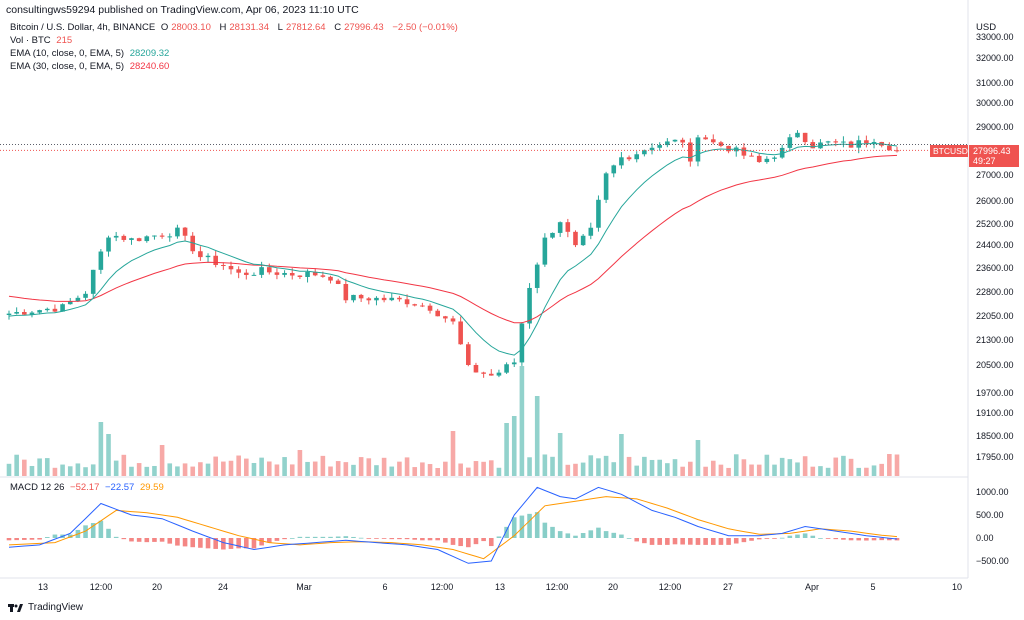 This screenshot has height=620, width=1024. I want to click on tradingview-footer: TradingView, so click(45, 607).